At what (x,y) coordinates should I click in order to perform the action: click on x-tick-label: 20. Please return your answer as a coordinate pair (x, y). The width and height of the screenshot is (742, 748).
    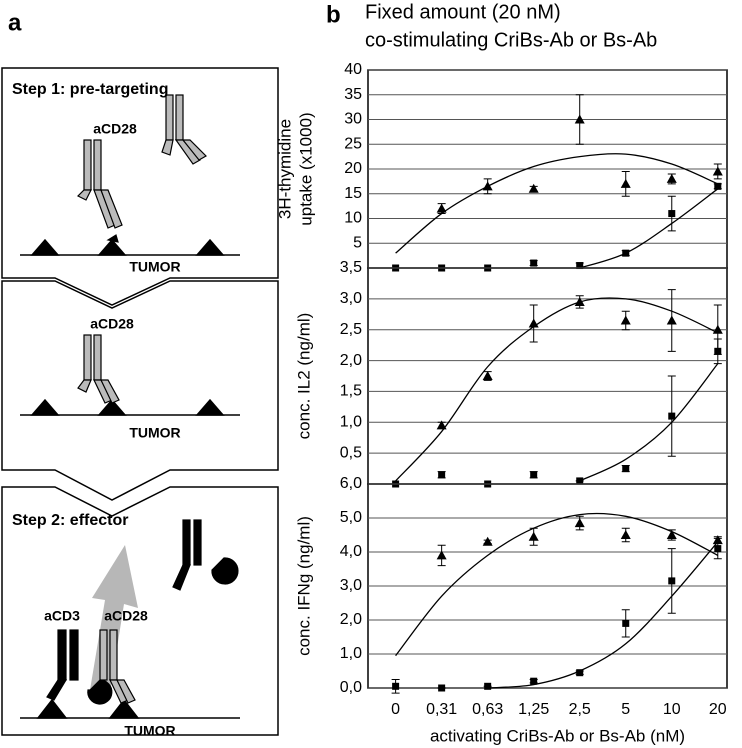
    Looking at the image, I should click on (718, 709).